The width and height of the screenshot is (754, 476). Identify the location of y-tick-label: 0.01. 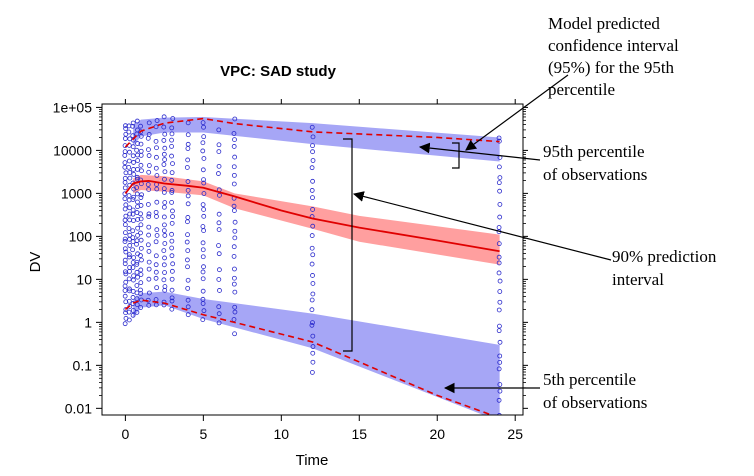
(78, 408).